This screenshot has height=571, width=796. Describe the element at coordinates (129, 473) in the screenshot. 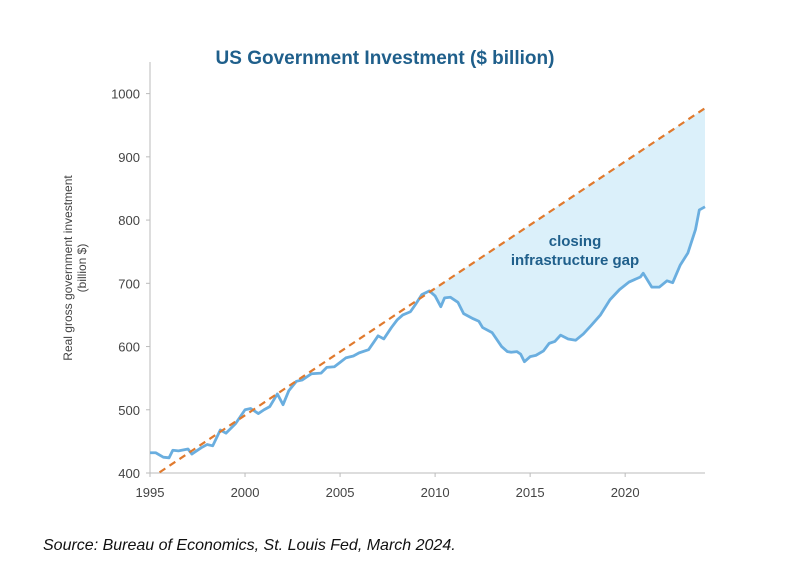

I see `y-tick-label: 400` at that location.